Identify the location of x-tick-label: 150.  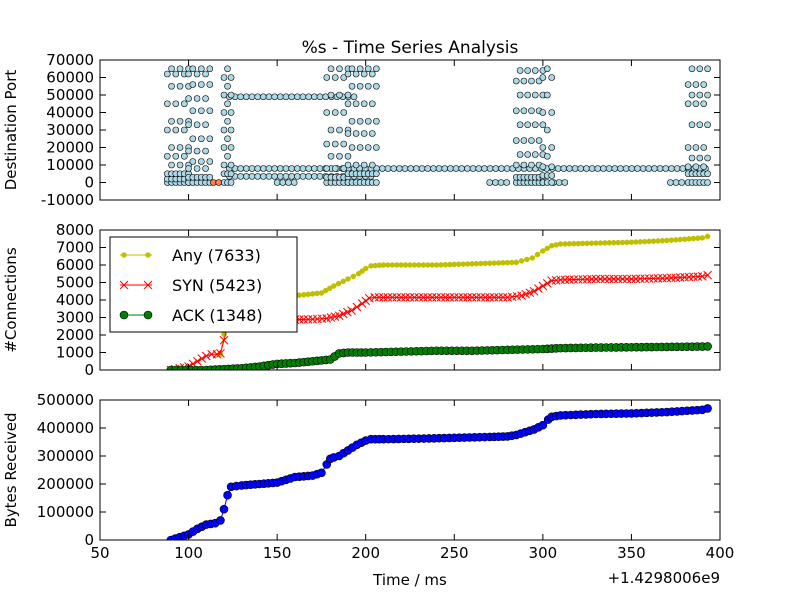
(277, 553).